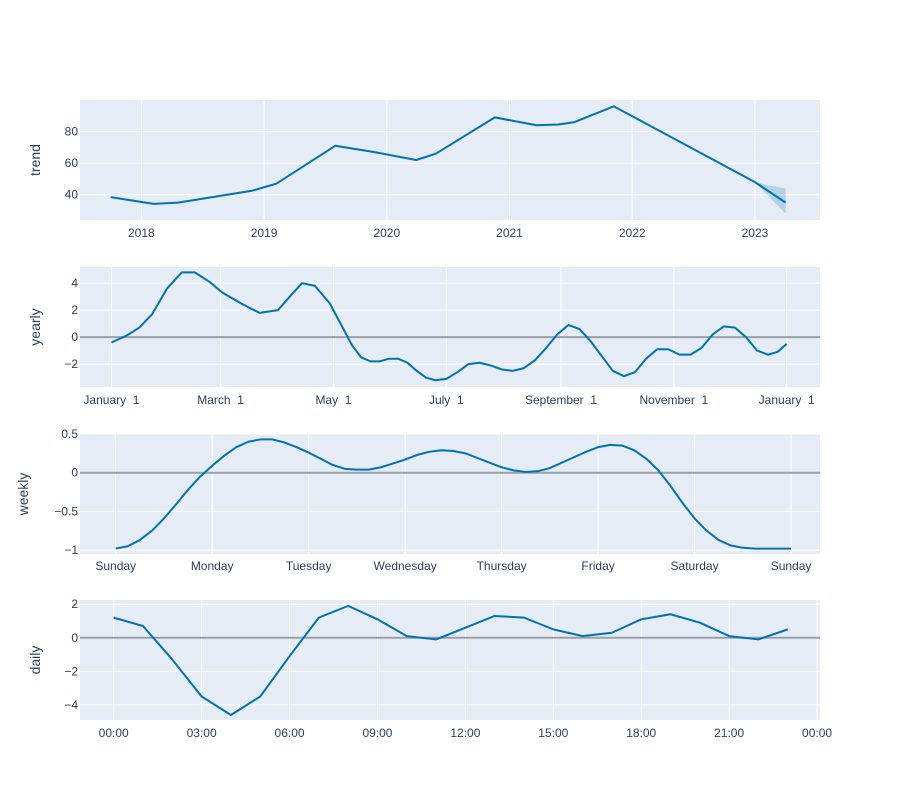 Image resolution: width=900 pixels, height=800 pixels. I want to click on weekly-x-tick-label: Tuesday, so click(309, 566).